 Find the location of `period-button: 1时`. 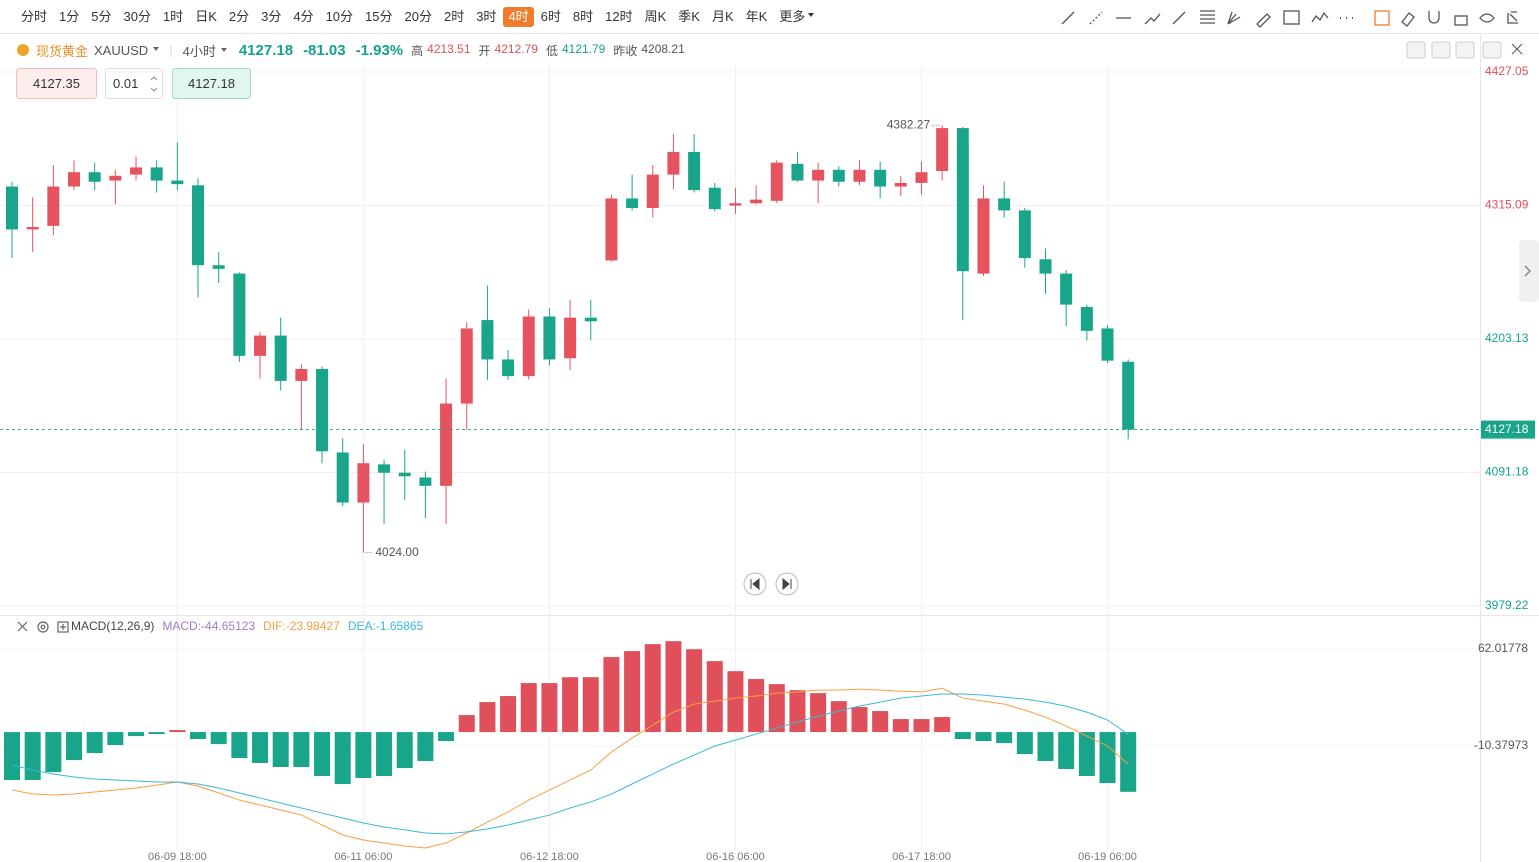

period-button: 1时 is located at coordinates (173, 16).